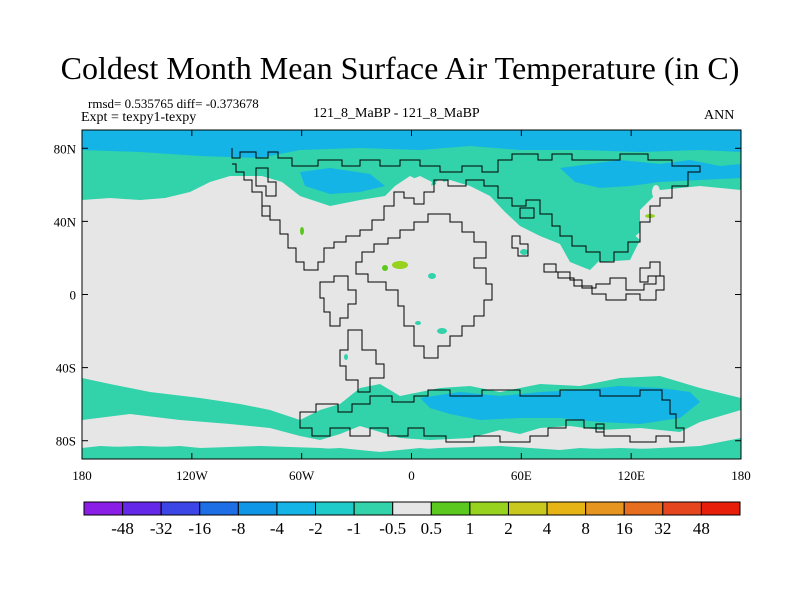  I want to click on case-label: 121_8_MaBP - 121_8_MaBP, so click(396, 113).